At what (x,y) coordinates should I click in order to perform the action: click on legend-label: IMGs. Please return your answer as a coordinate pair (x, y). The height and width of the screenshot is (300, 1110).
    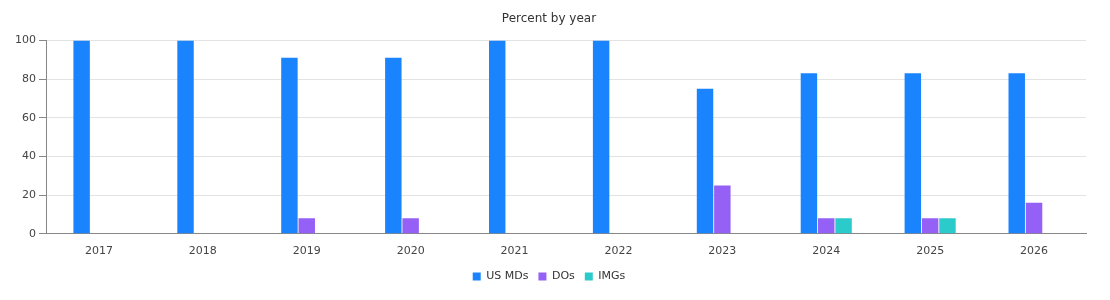
    Looking at the image, I should click on (612, 276).